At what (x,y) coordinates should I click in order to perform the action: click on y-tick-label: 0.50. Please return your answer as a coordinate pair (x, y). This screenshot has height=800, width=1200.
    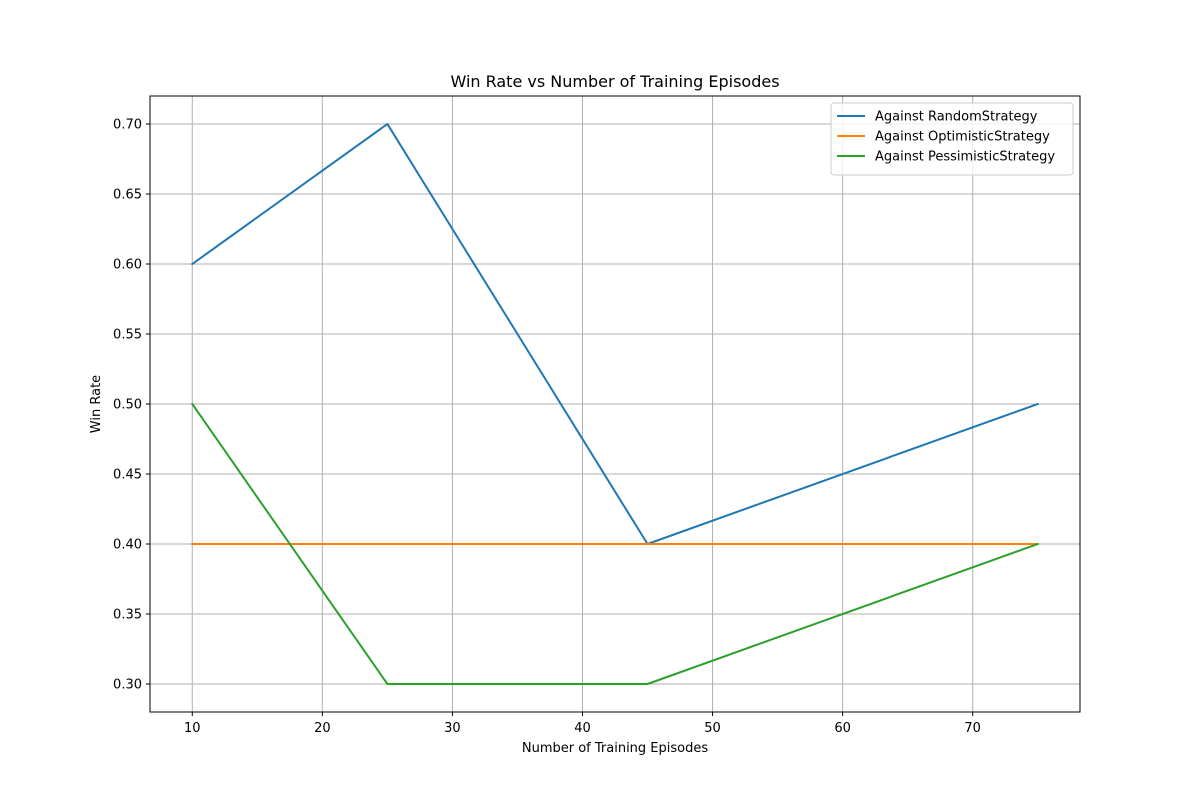
    Looking at the image, I should click on (127, 405).